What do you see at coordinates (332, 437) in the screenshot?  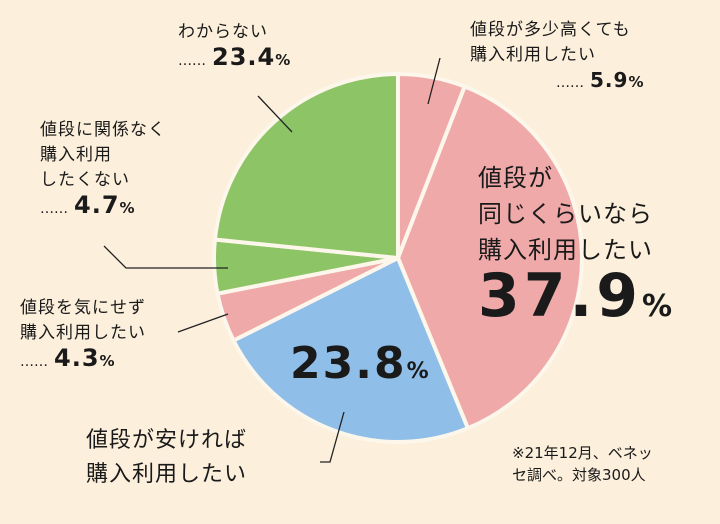 I see `leader-line-s2` at bounding box center [332, 437].